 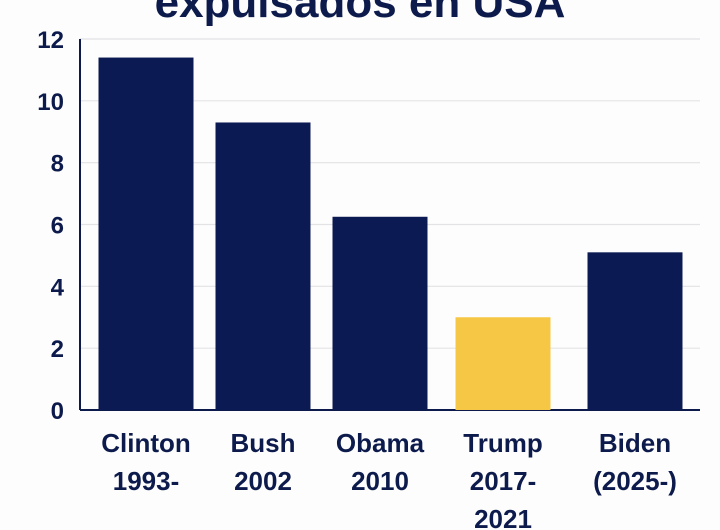 What do you see at coordinates (57, 164) in the screenshot?
I see `y-tick-label: 8` at bounding box center [57, 164].